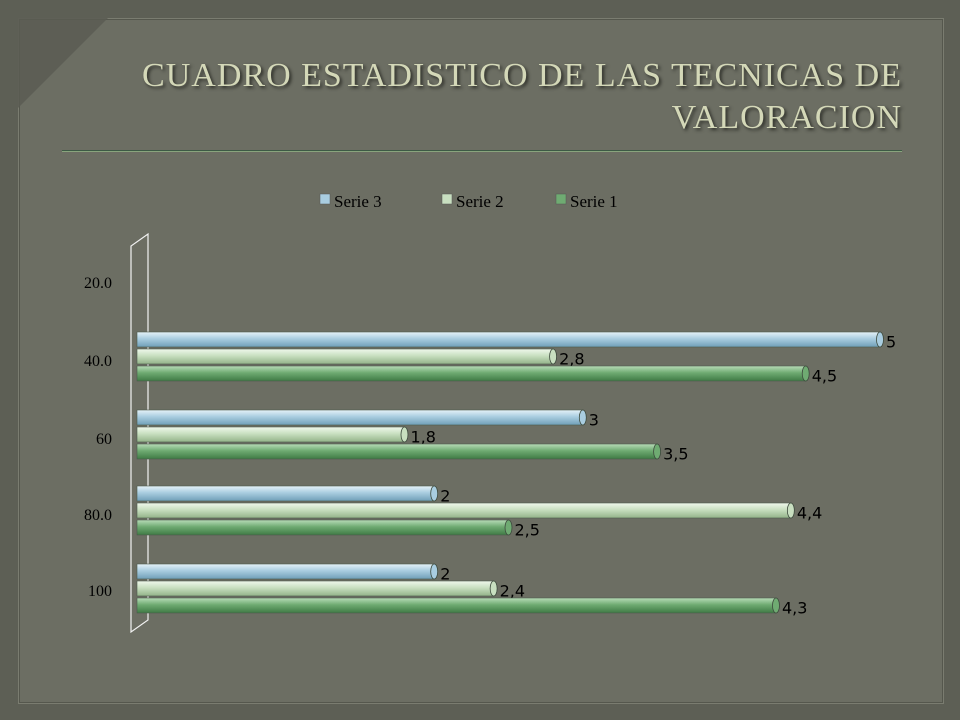 This screenshot has width=960, height=720. Describe the element at coordinates (891, 342) in the screenshot. I see `data-label: 5` at that location.